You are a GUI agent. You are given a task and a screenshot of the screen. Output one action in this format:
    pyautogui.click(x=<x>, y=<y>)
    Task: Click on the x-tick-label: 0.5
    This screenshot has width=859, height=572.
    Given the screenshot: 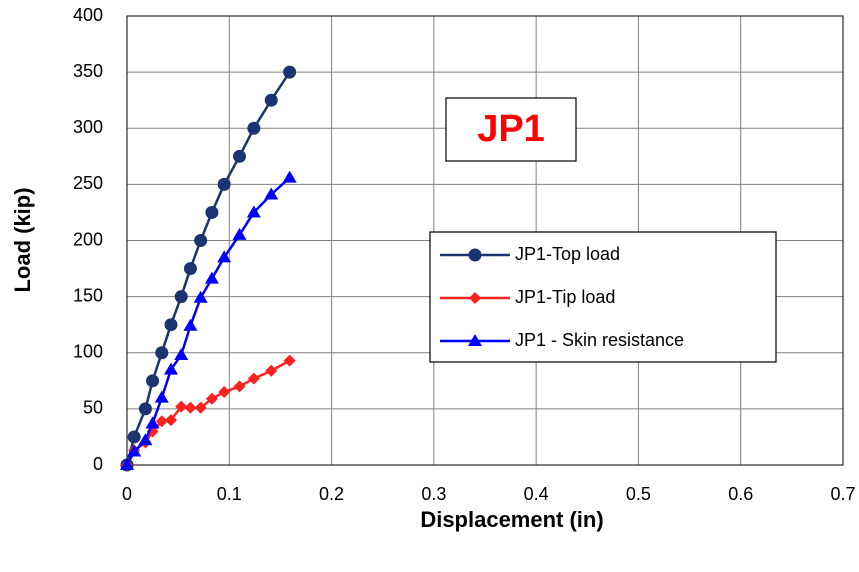 What is the action you would take?
    pyautogui.click(x=638, y=494)
    